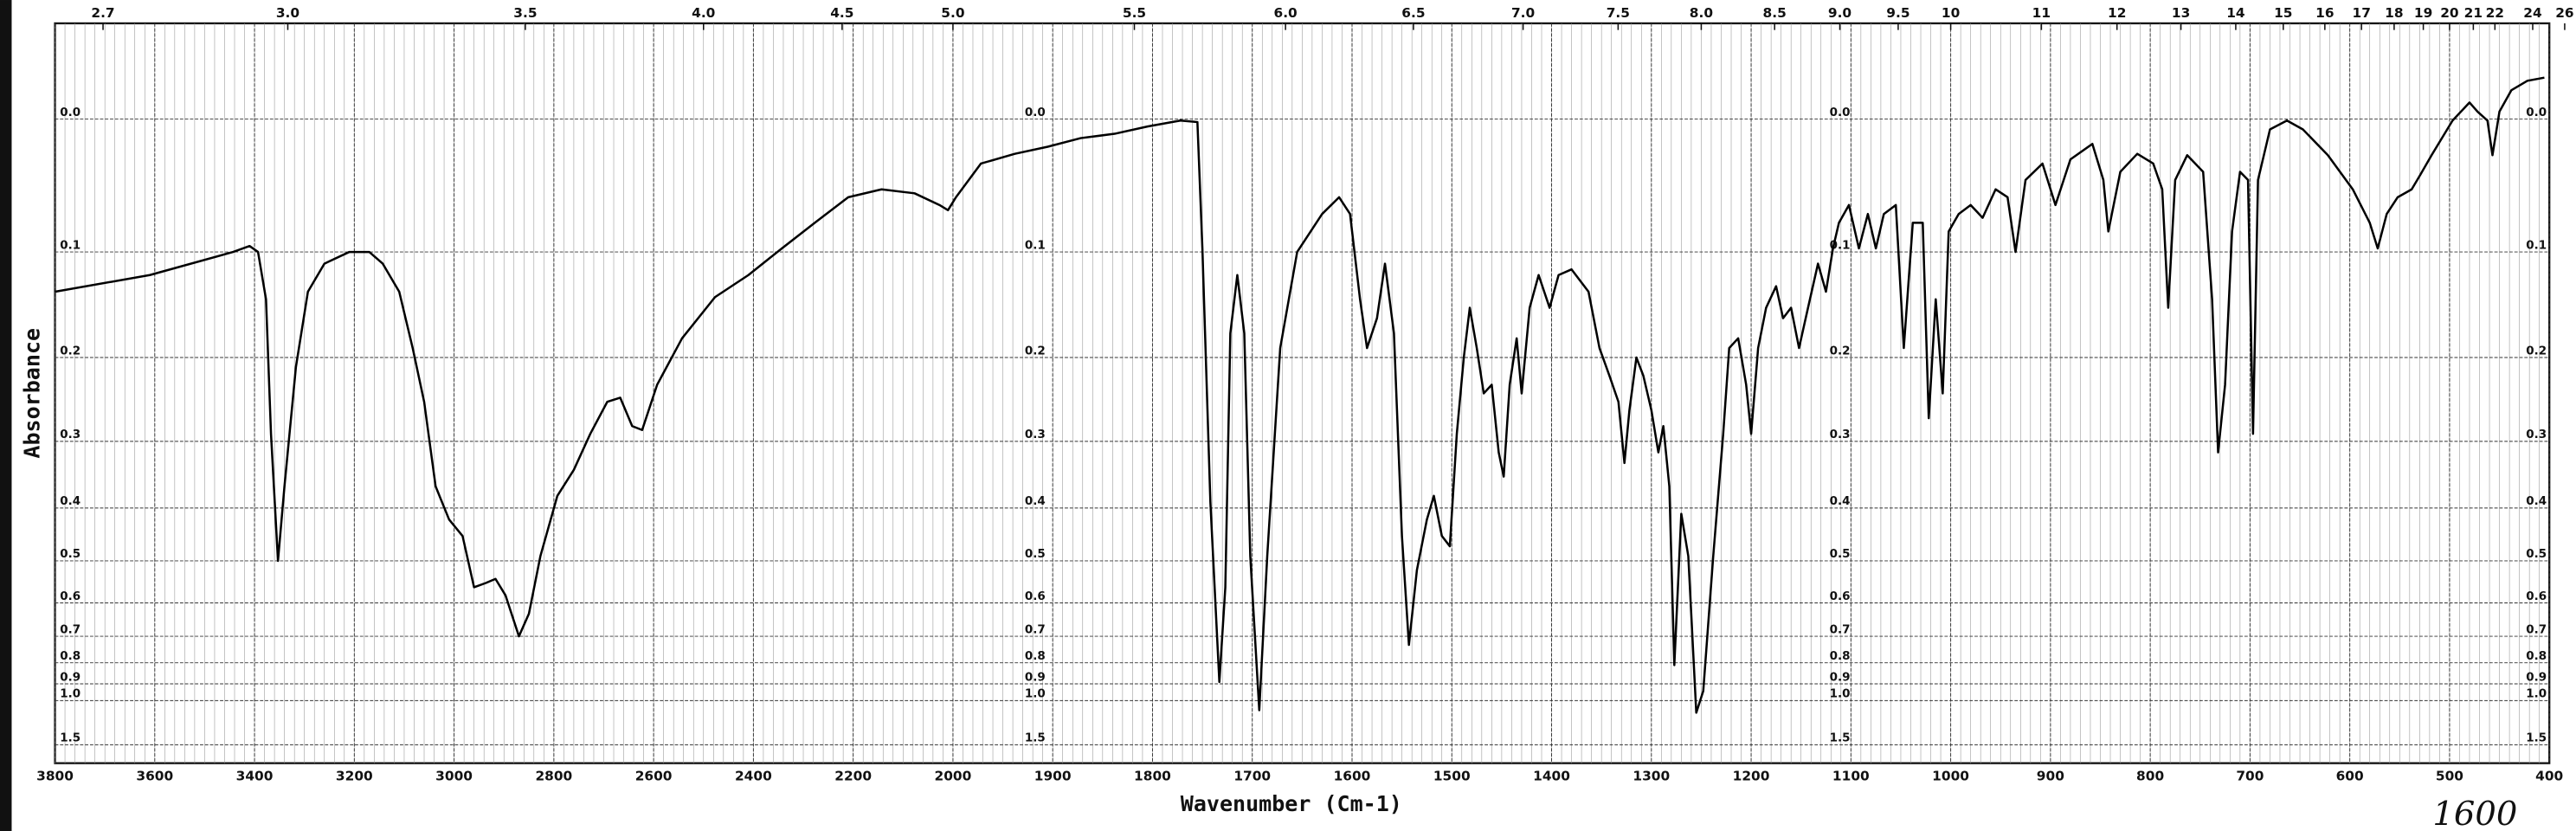 The height and width of the screenshot is (831, 2576). Describe the element at coordinates (31, 393) in the screenshot. I see `y-axis-label: Absorbance` at that location.